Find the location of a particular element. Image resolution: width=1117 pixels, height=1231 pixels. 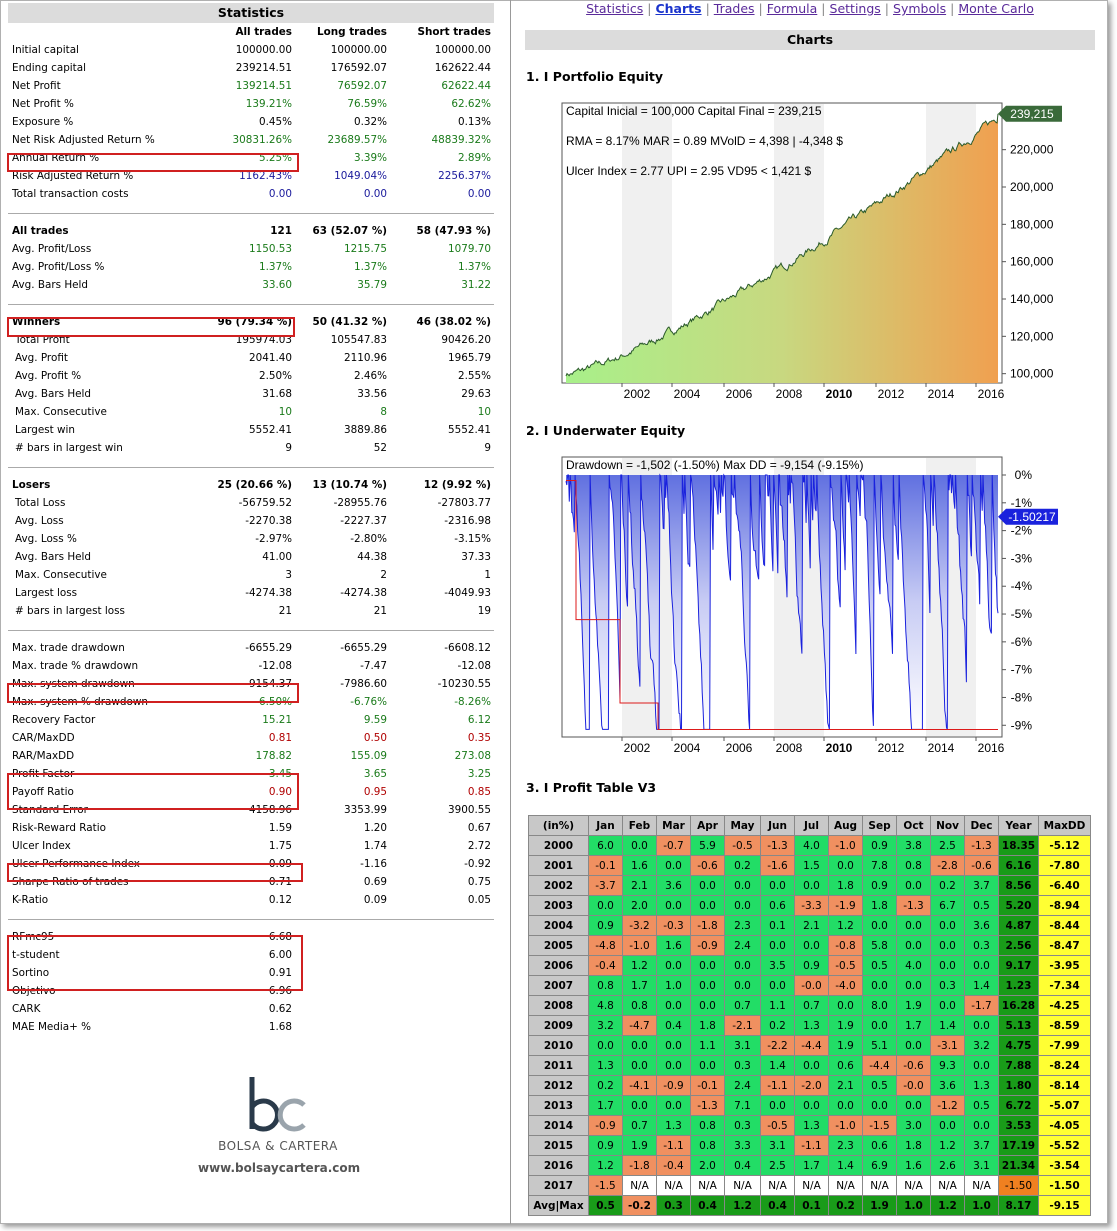

stat-value: 9 is located at coordinates (487, 448).